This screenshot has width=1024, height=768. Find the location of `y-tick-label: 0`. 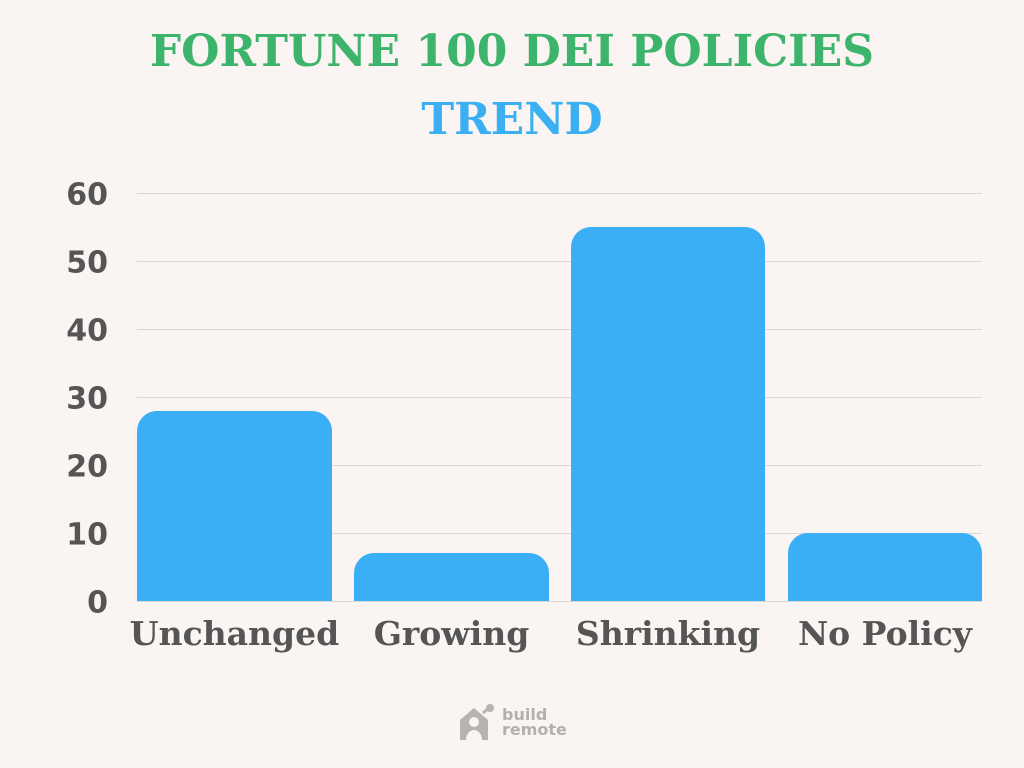

y-tick-label: 0 is located at coordinates (97, 603).